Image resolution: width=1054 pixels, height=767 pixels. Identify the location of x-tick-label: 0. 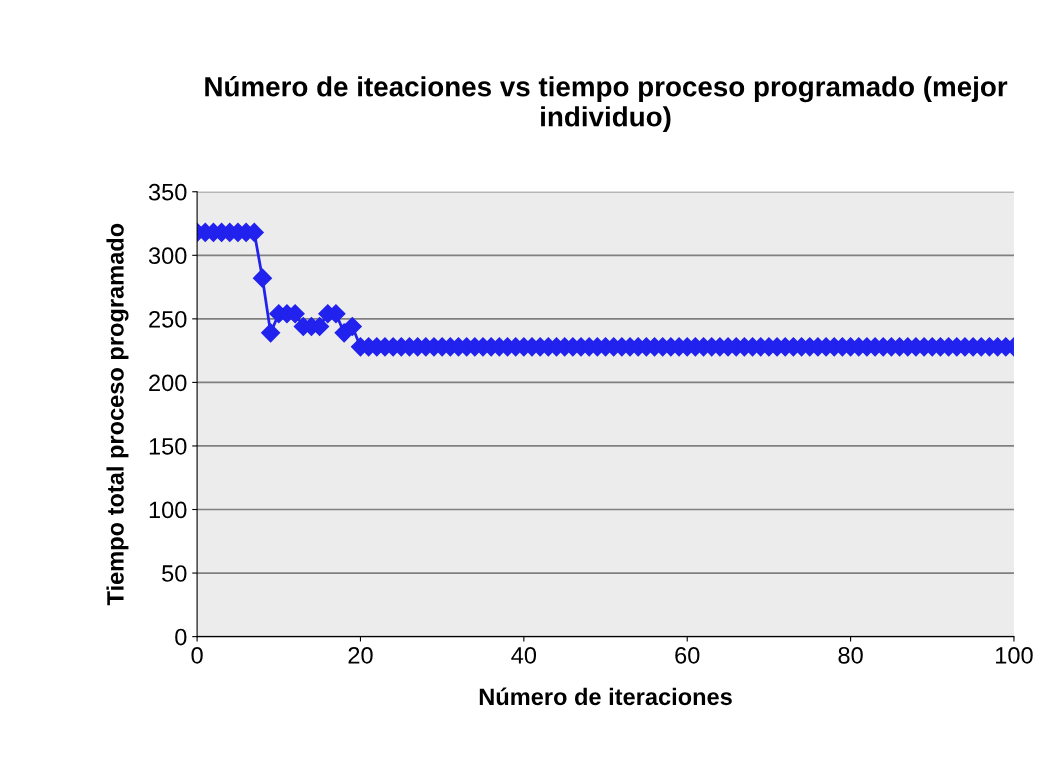
(197, 655).